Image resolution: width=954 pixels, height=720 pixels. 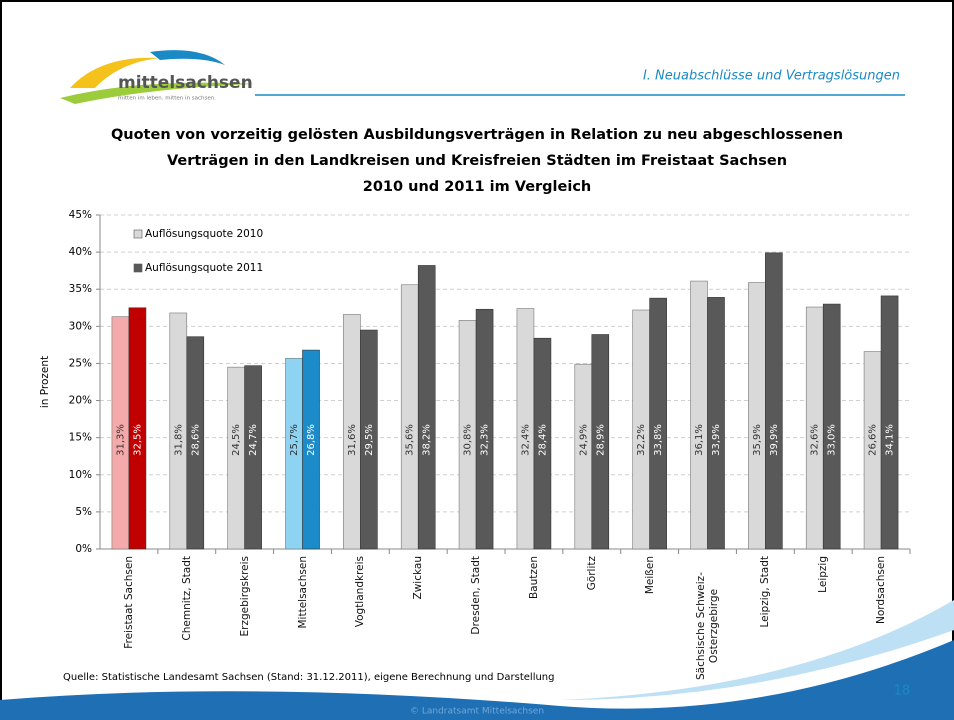 What do you see at coordinates (186, 598) in the screenshot?
I see `x-tick-label: Chemnitz, Stadt` at bounding box center [186, 598].